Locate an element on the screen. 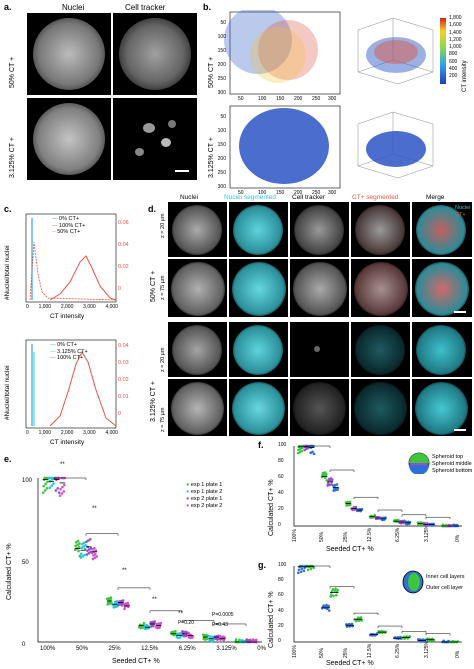 The image size is (474, 669). panel-c-label: c. is located at coordinates (8, 209).